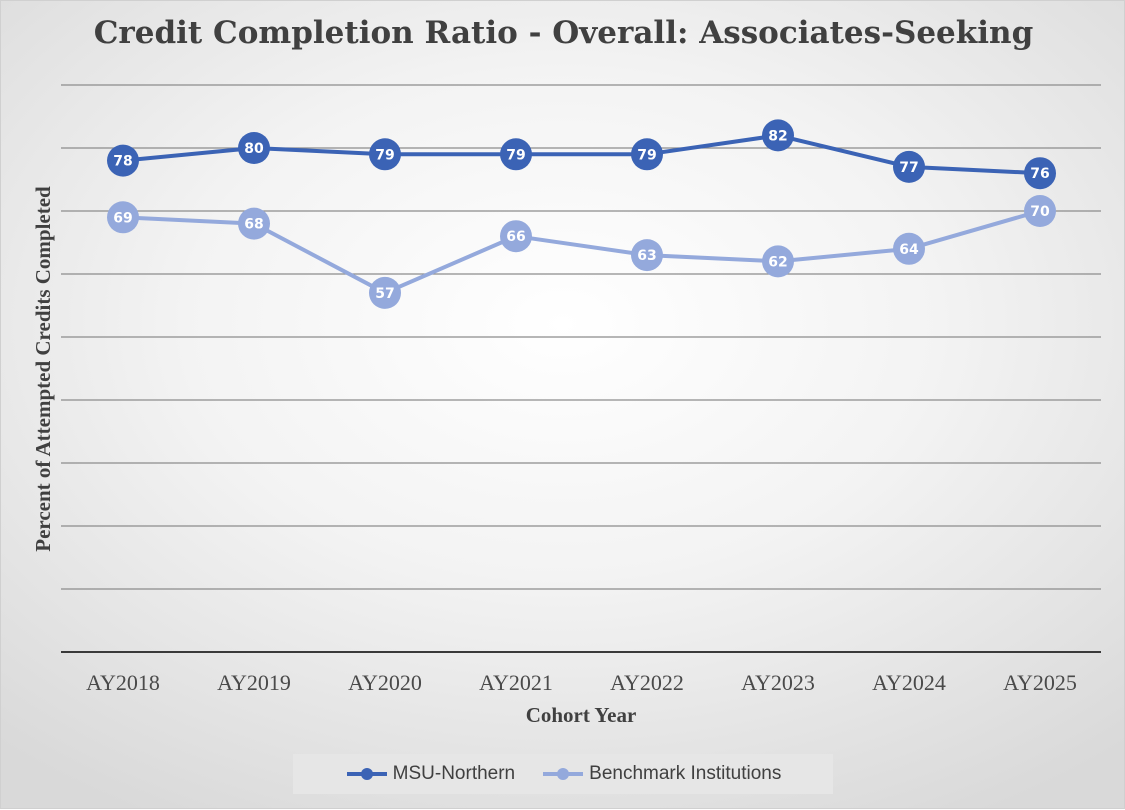 The height and width of the screenshot is (810, 1125). I want to click on legend-marker-benchmark-institutions, so click(563, 774).